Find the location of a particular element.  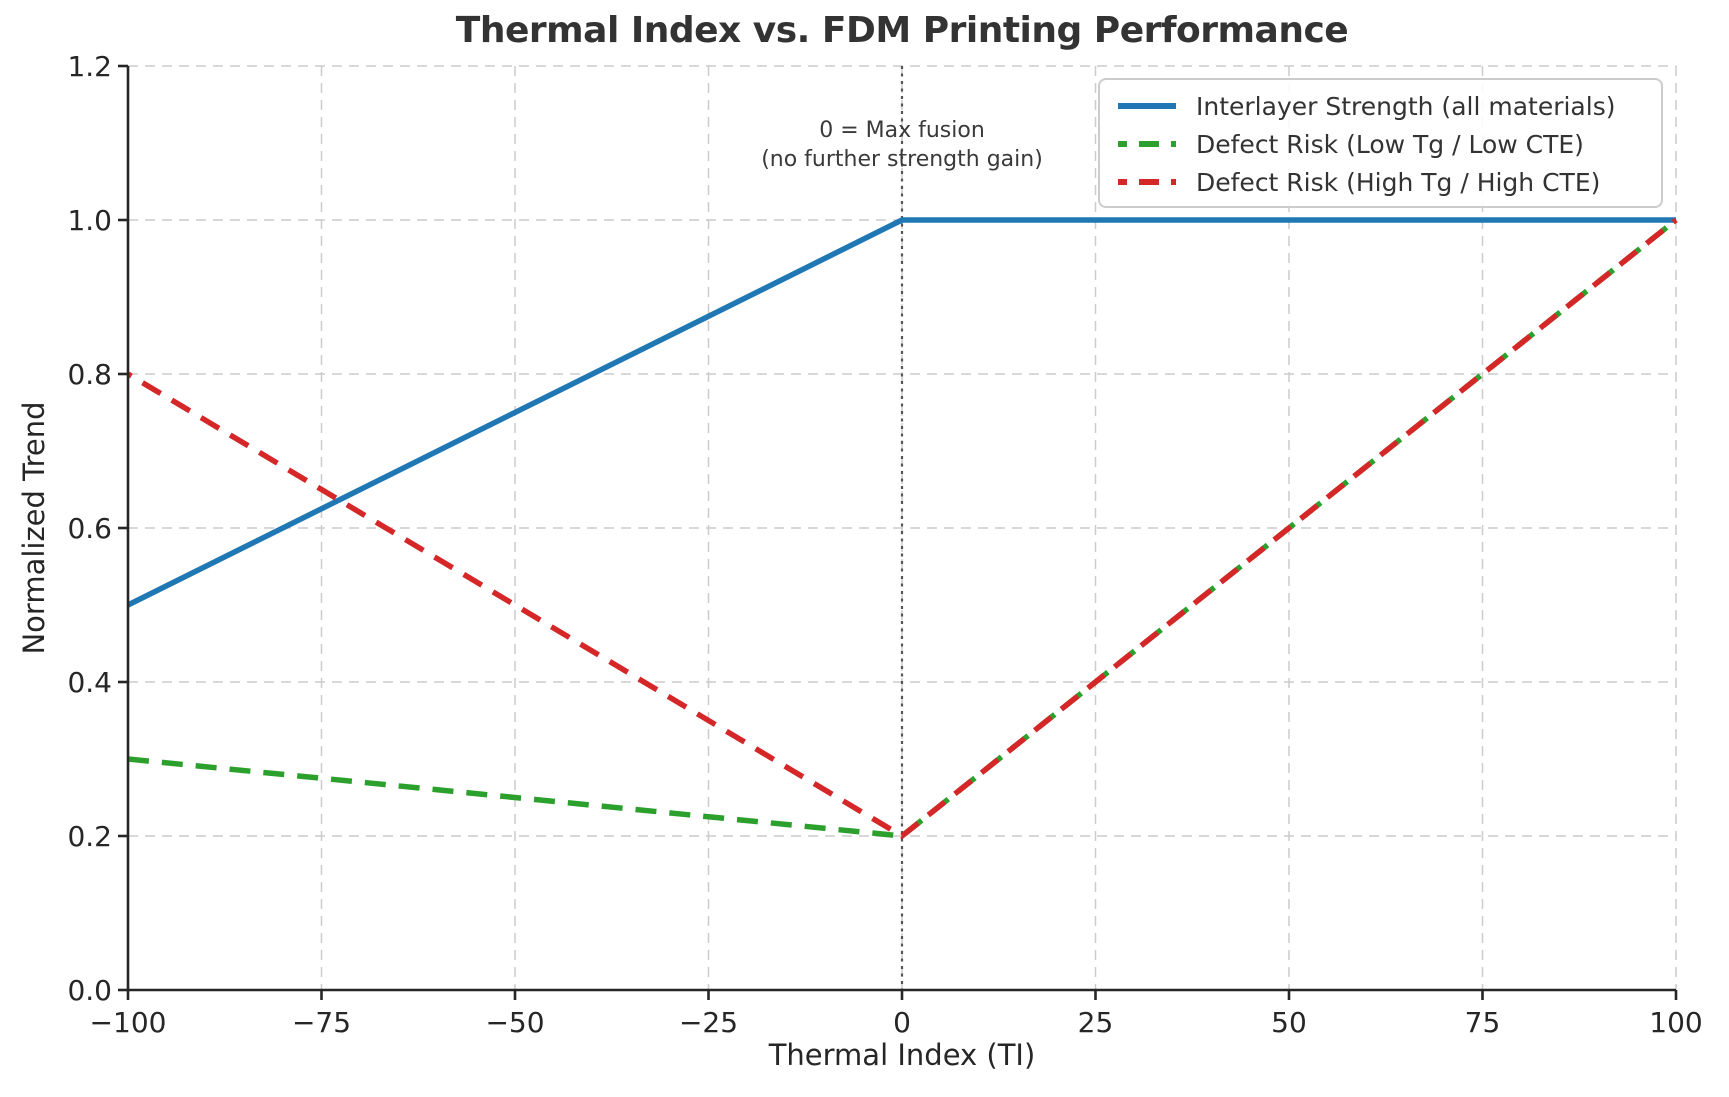

y-tick-label: 1.0 is located at coordinates (89, 220).